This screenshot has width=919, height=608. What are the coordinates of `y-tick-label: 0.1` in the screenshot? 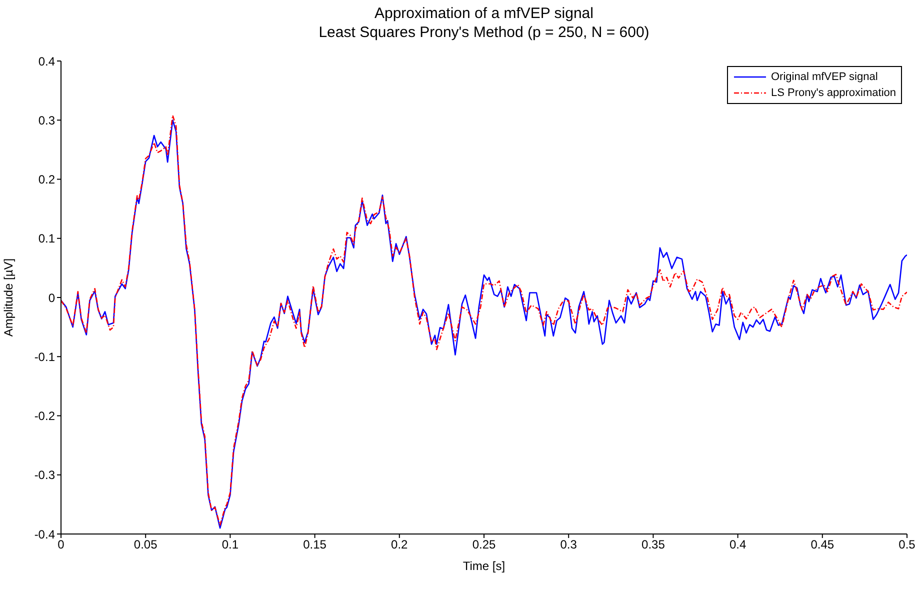 It's located at (47, 239).